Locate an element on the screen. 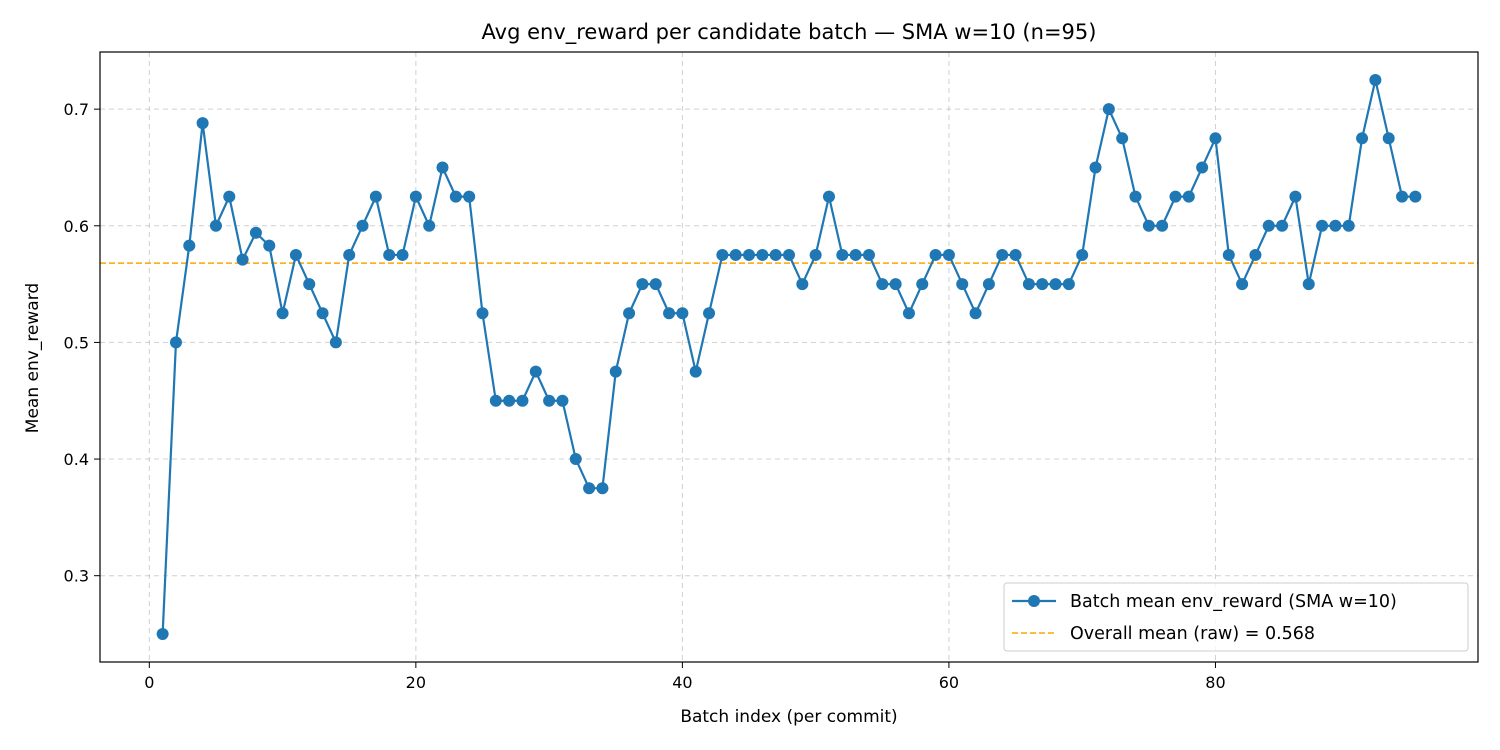  y-axis-label: Mean env_reward is located at coordinates (33, 358).